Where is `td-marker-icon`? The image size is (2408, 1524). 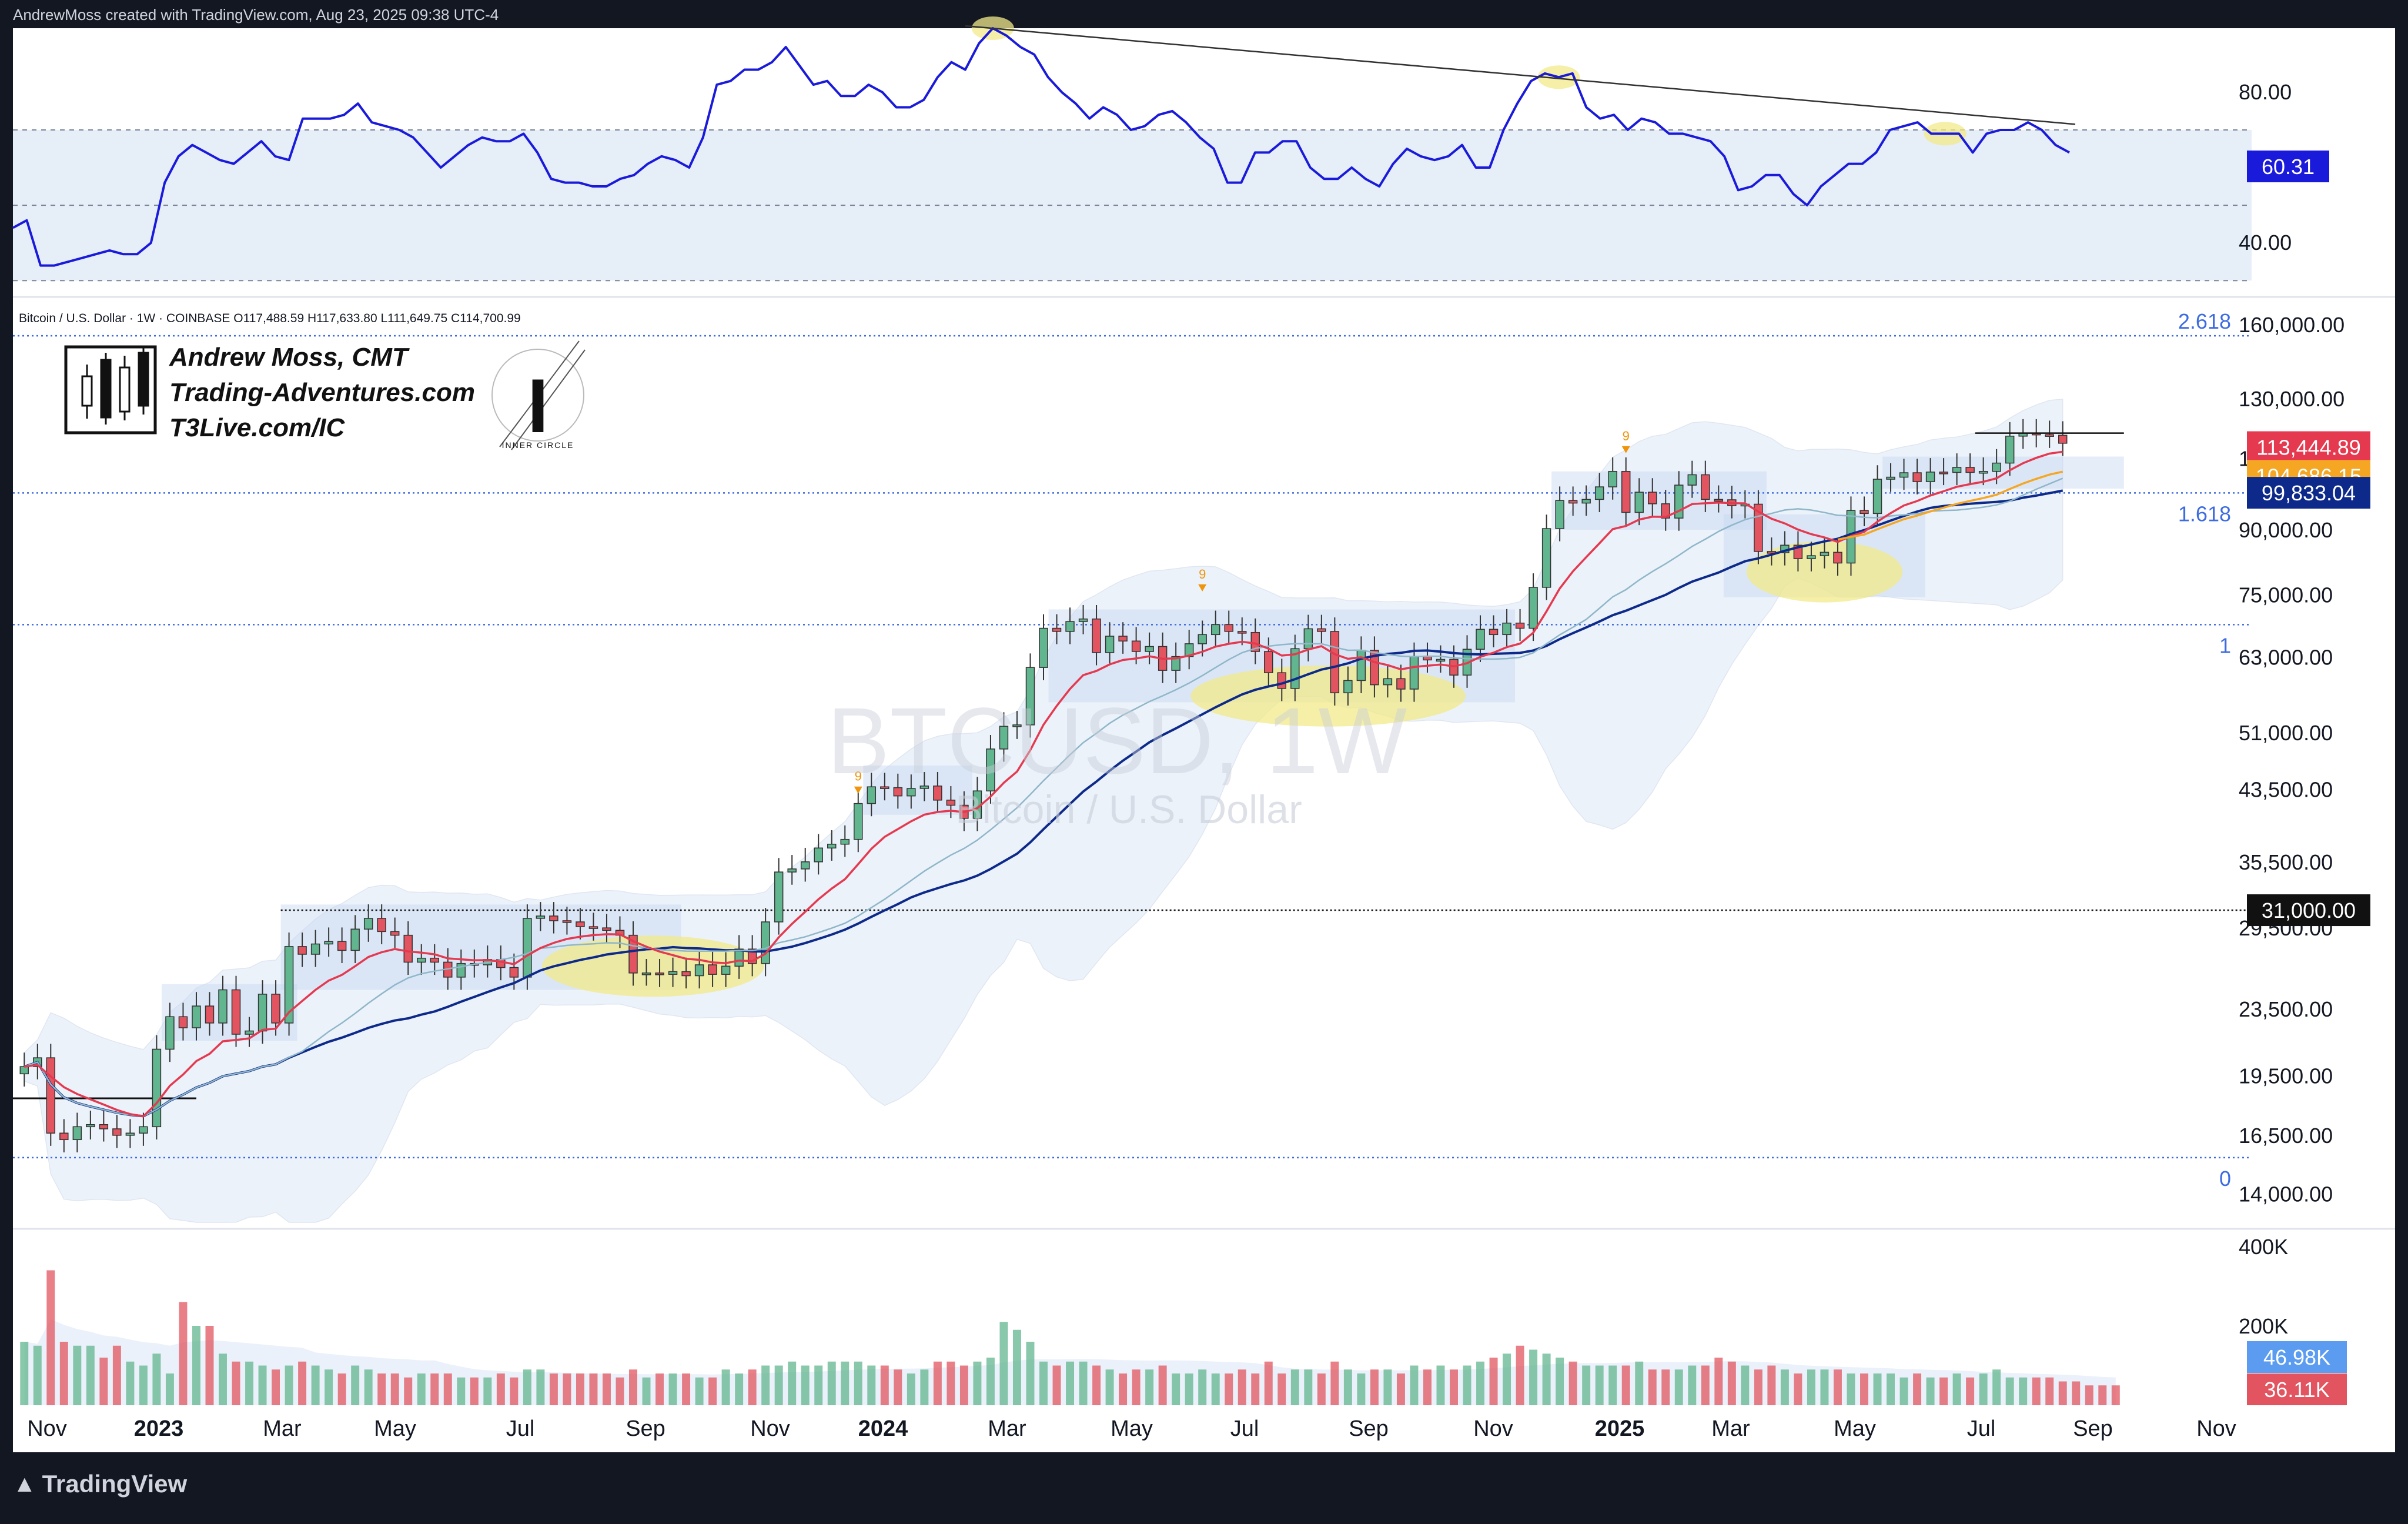 td-marker-icon is located at coordinates (1626, 449).